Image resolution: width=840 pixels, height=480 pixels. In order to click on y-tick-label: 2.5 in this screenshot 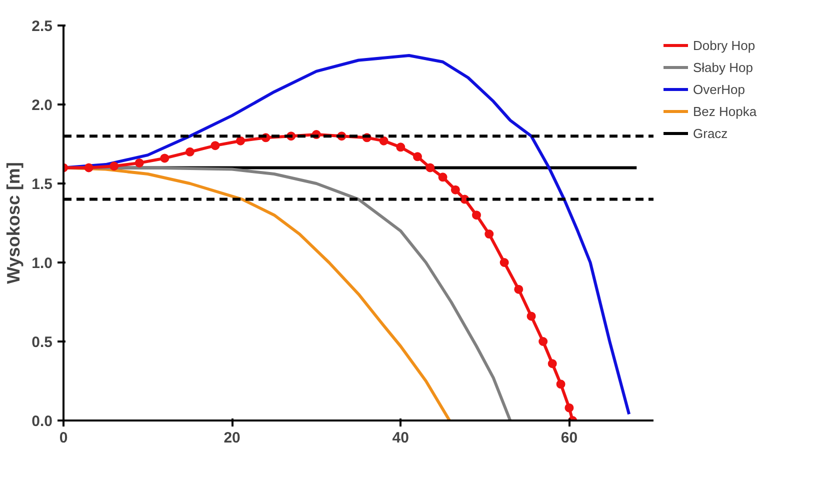, I will do `click(42, 26)`.